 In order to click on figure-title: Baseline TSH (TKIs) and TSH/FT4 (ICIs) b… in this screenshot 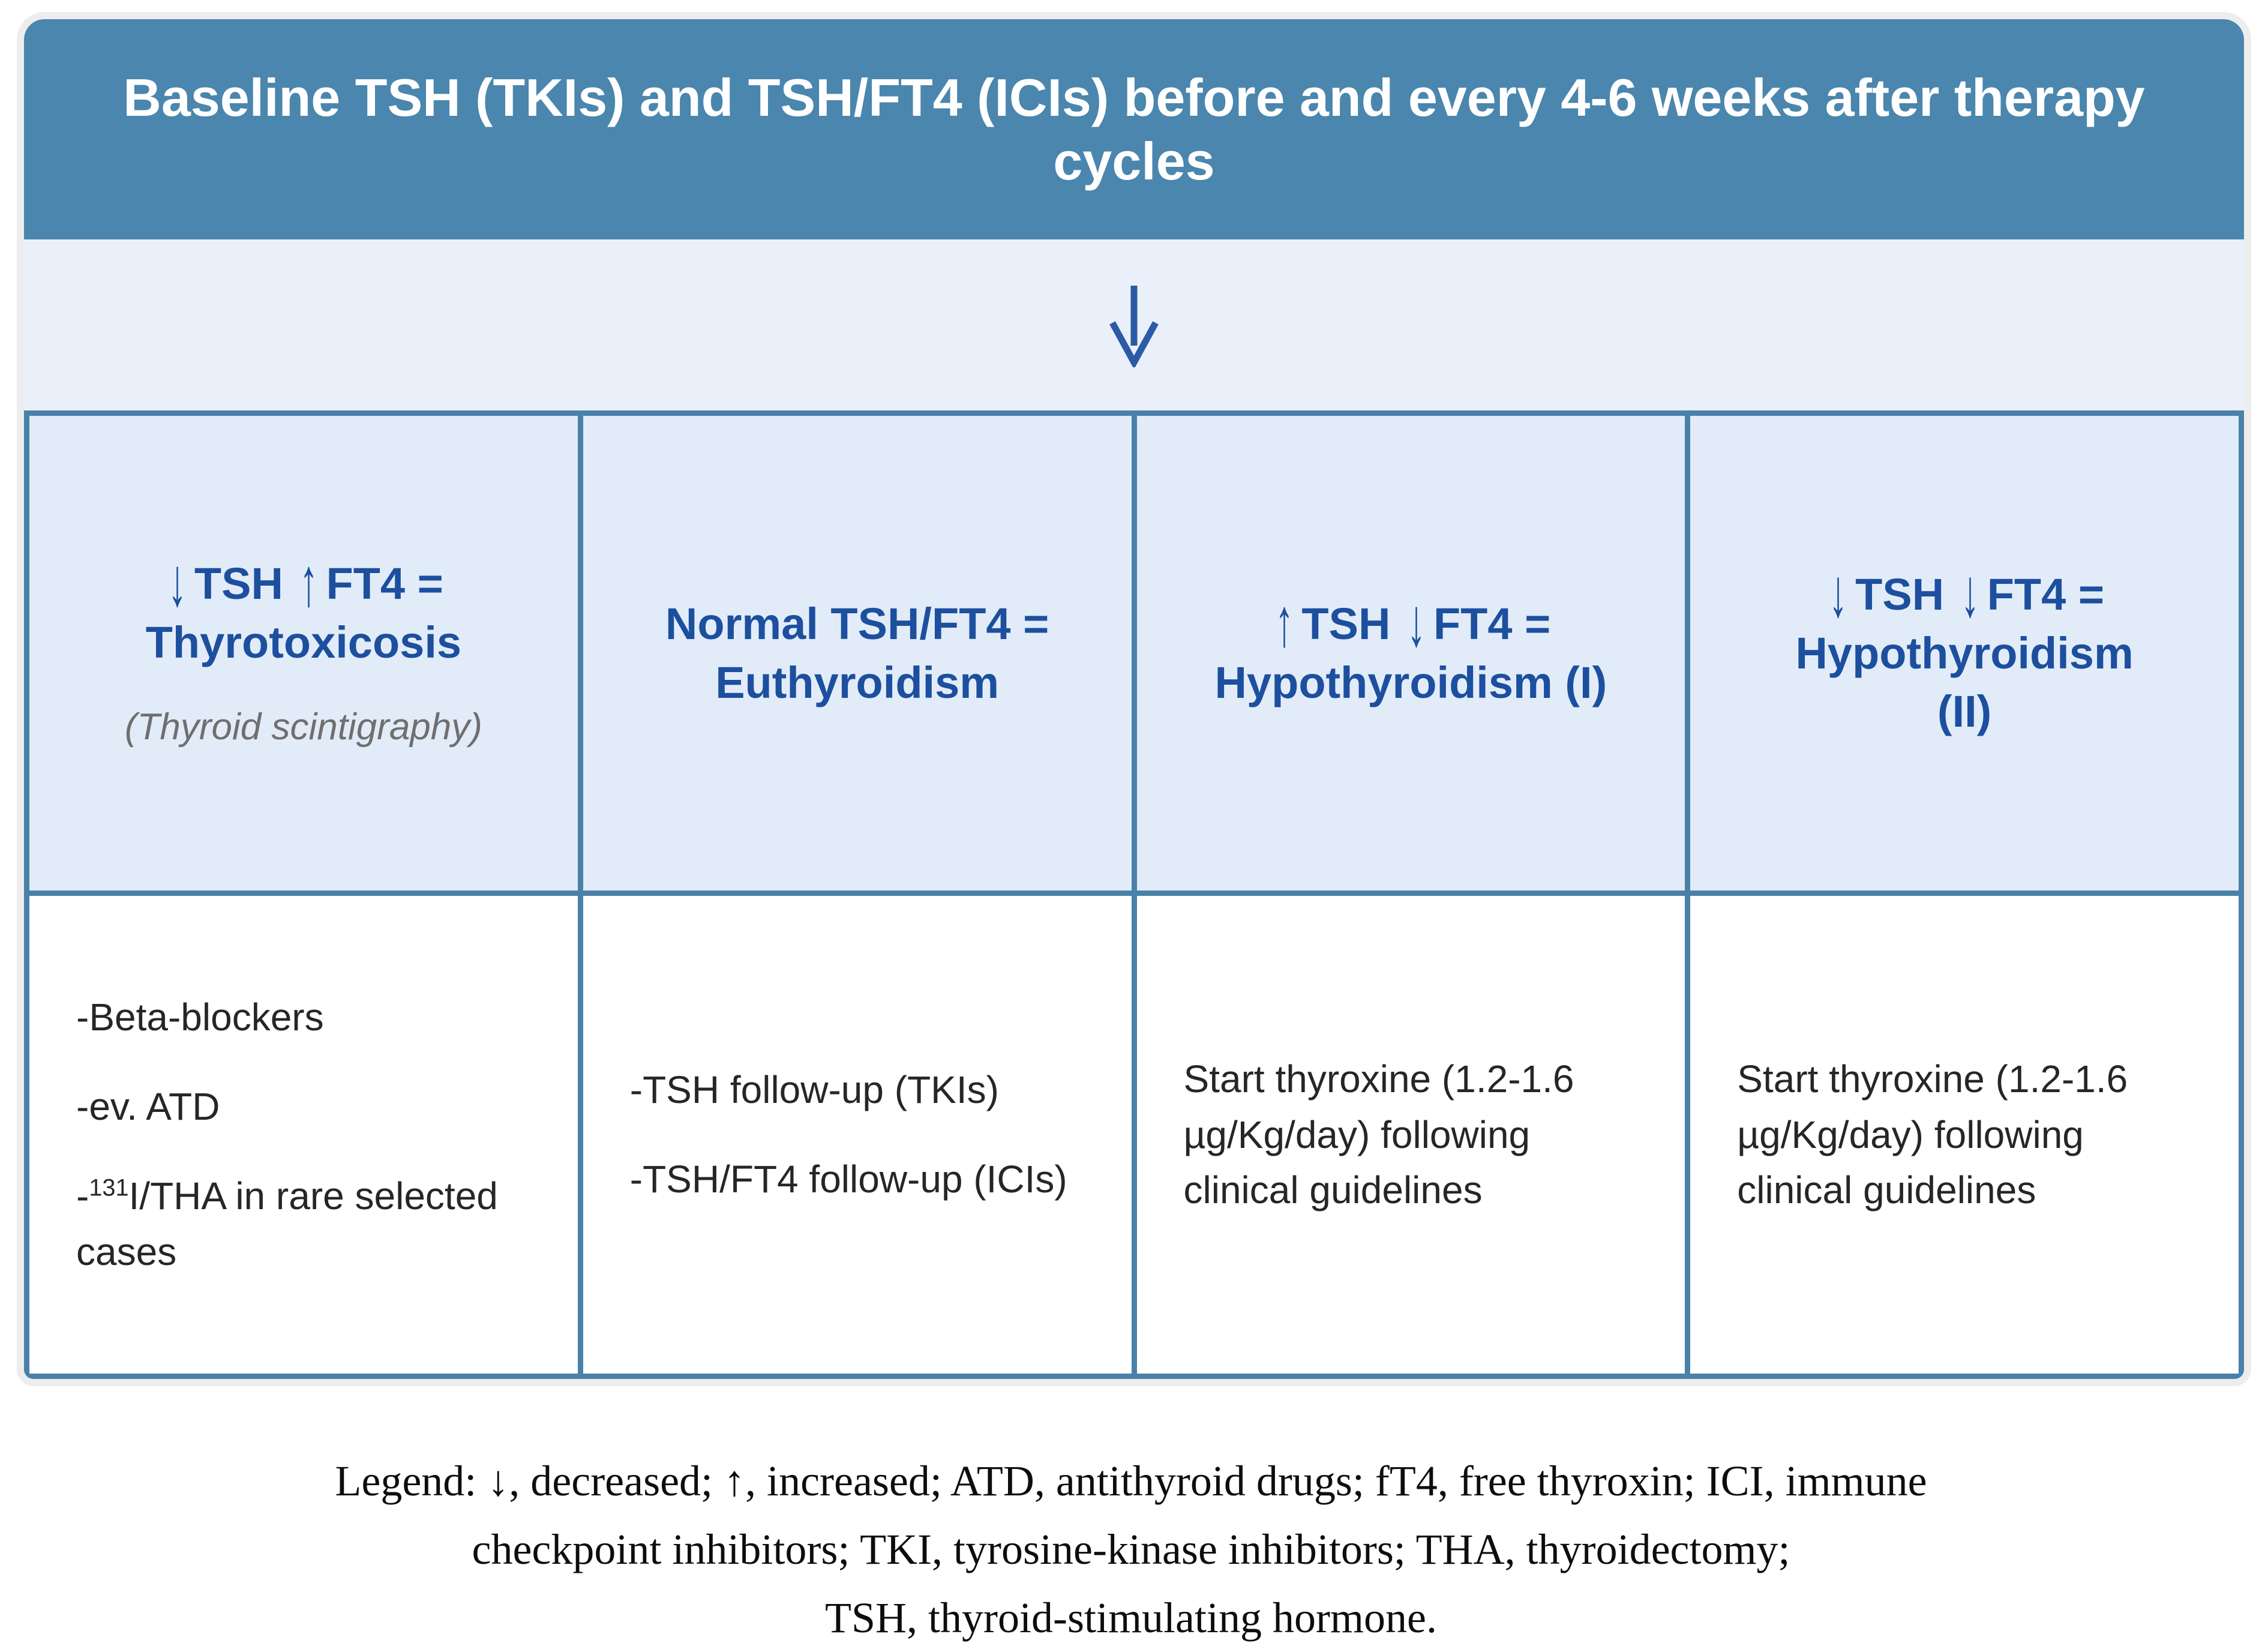, I will do `click(1134, 129)`.